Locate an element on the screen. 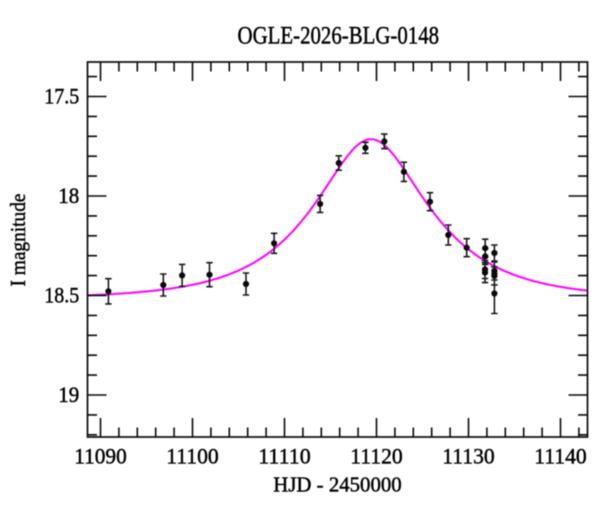  svg-text: 11140 is located at coordinates (560, 455).